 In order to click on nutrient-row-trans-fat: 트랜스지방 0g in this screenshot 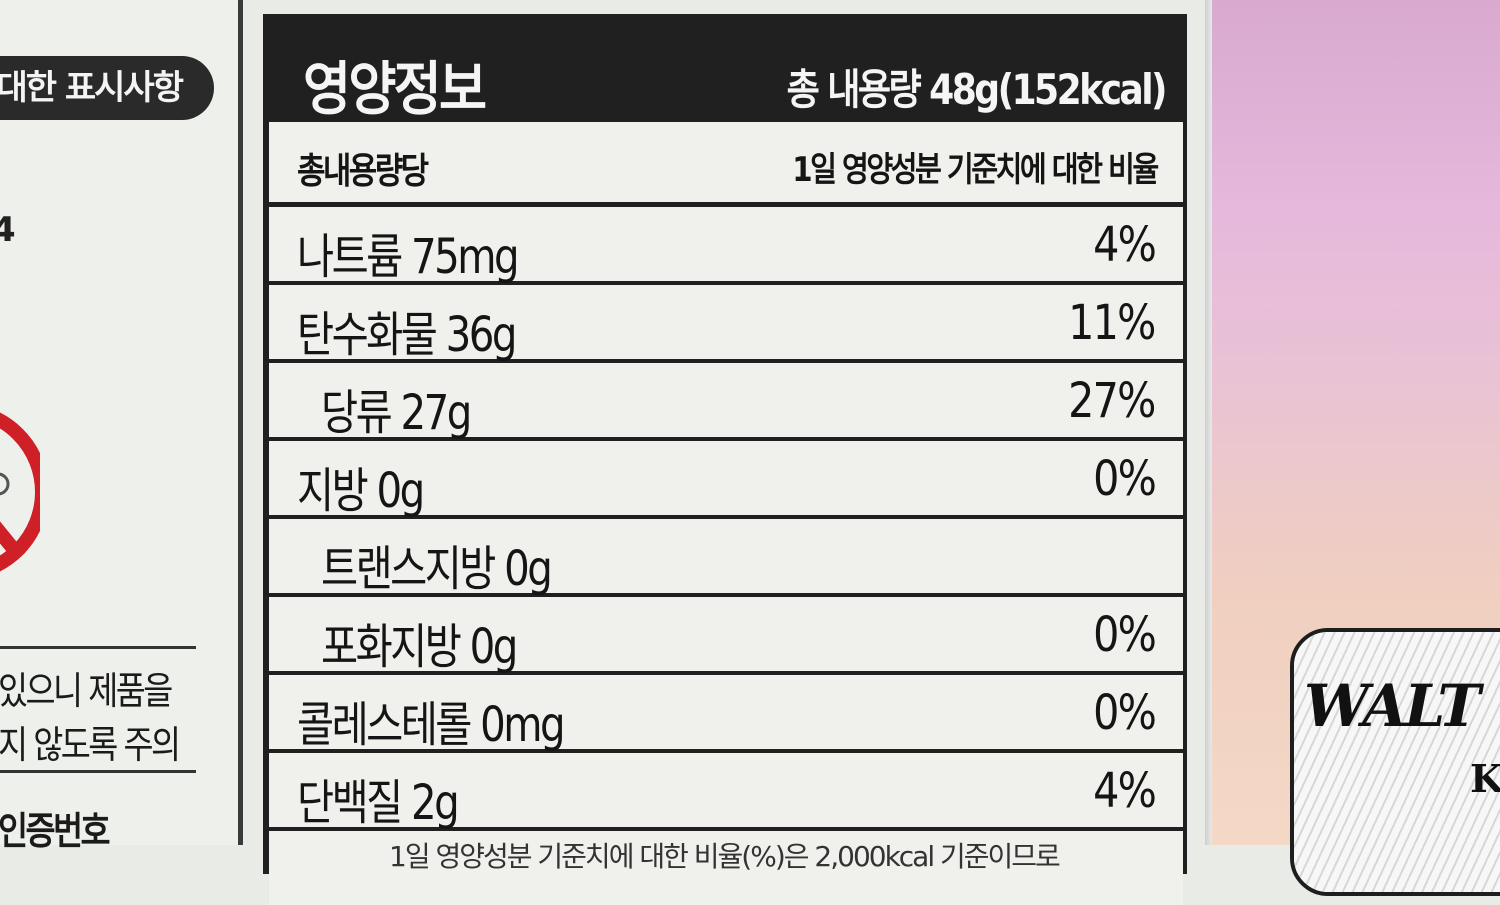, I will do `click(726, 558)`.